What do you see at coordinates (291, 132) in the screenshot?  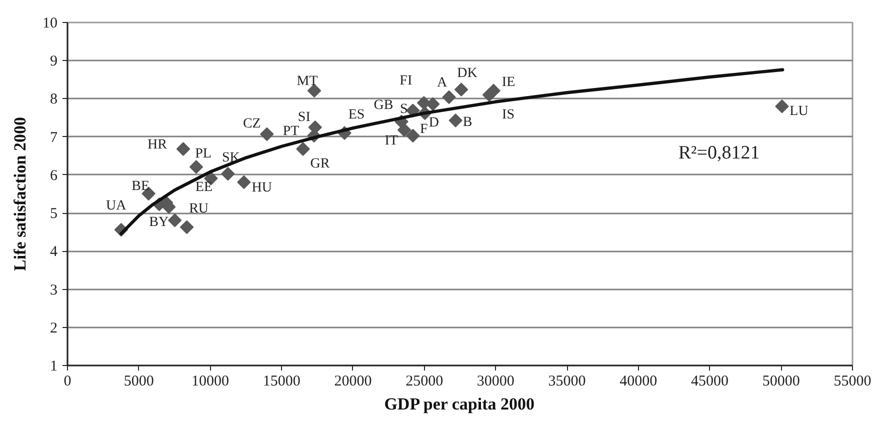 I see `annotation: PT` at bounding box center [291, 132].